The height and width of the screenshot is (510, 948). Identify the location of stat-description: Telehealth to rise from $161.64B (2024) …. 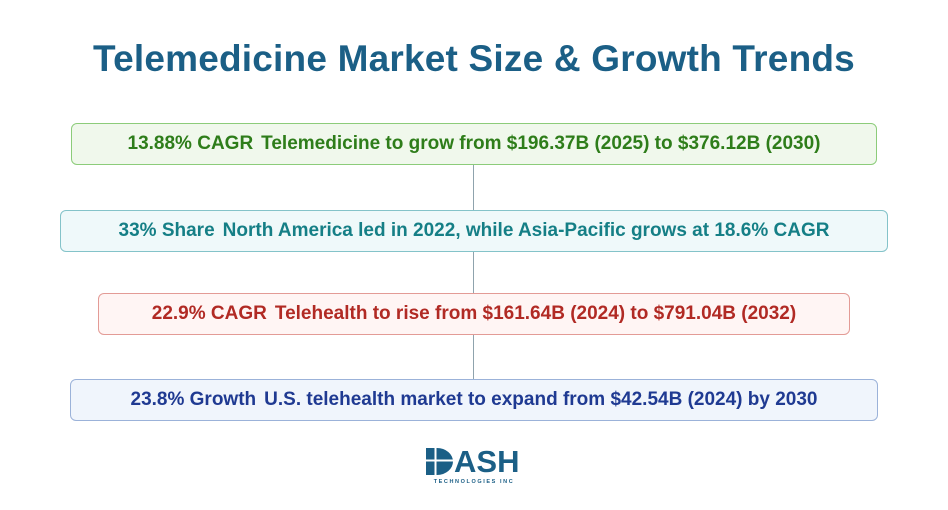
(535, 313).